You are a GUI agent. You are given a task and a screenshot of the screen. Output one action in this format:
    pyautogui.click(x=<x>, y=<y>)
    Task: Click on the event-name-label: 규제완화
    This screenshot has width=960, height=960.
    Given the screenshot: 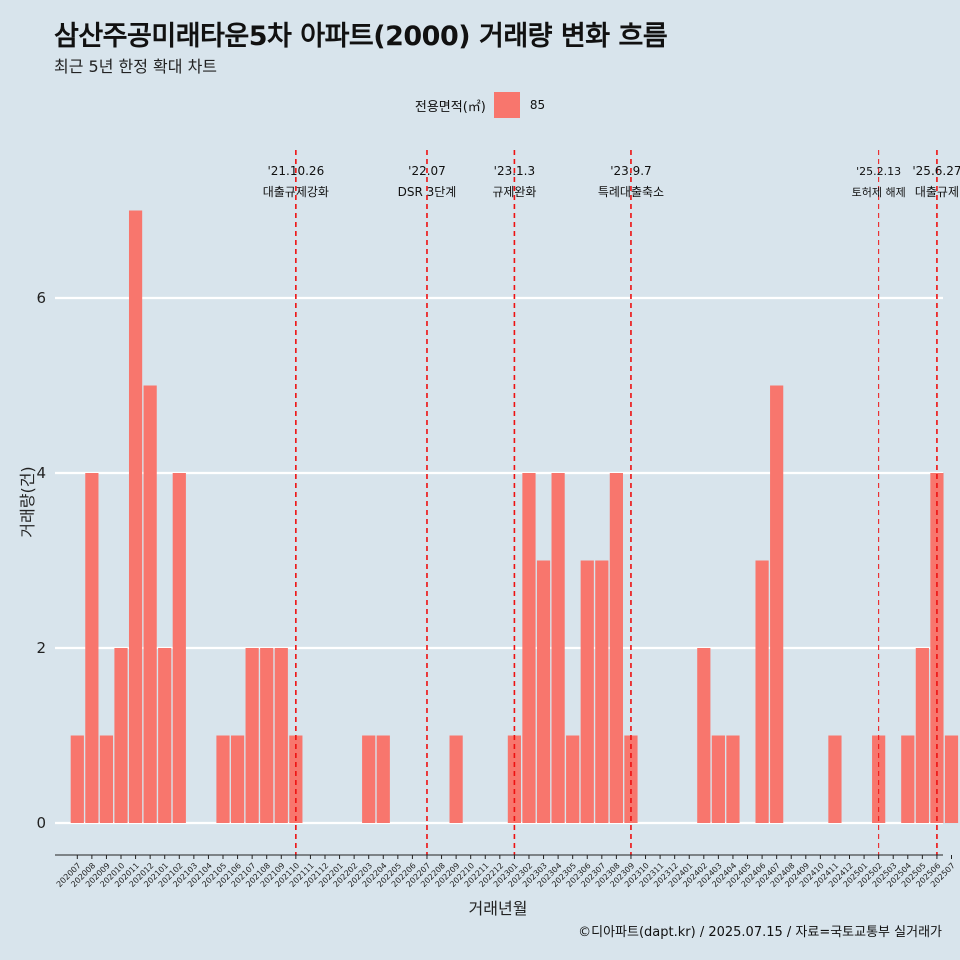 What is the action you would take?
    pyautogui.click(x=514, y=192)
    